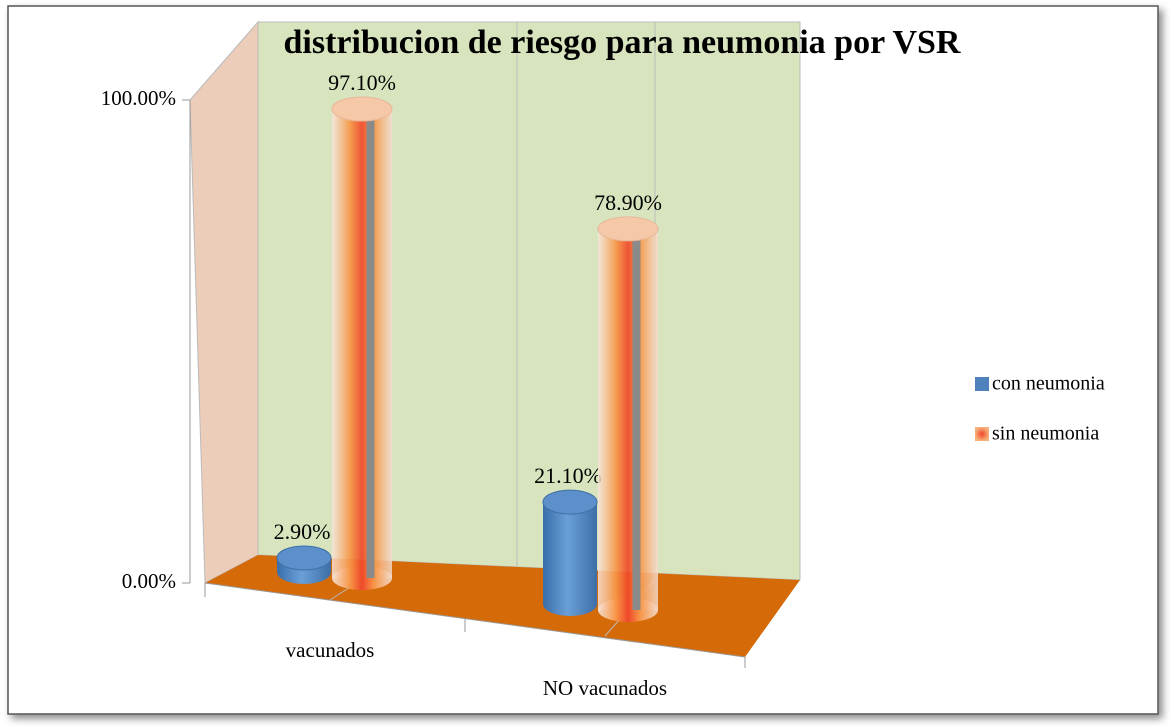 This screenshot has width=1174, height=727. Describe the element at coordinates (605, 688) in the screenshot. I see `x-tick-label: NO vacunados` at that location.